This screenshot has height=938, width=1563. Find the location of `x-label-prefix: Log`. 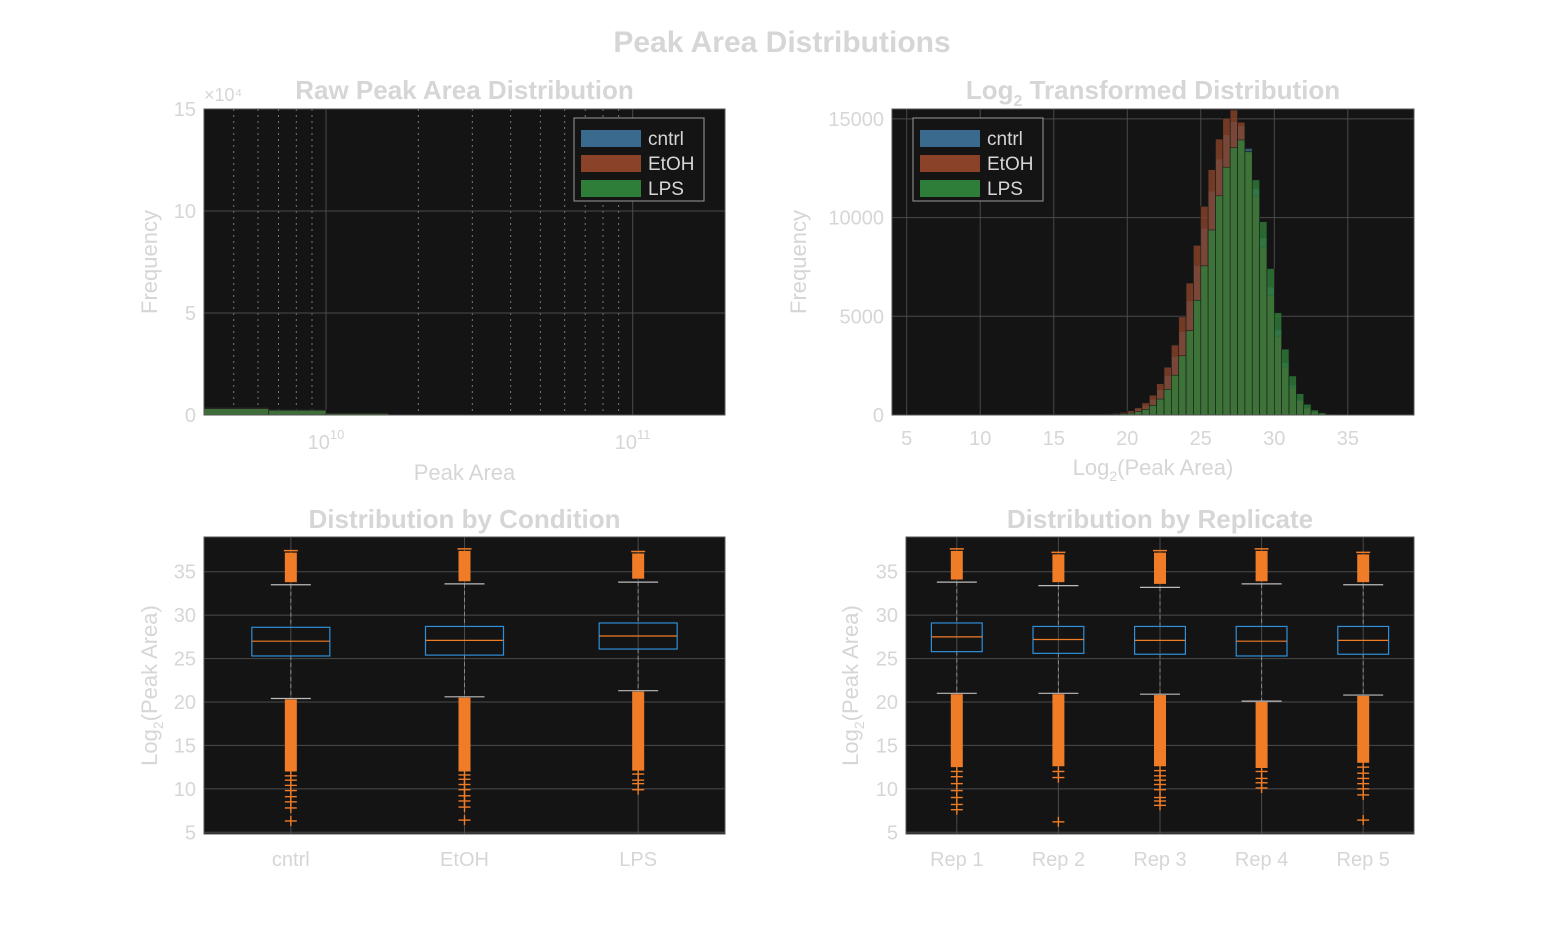

x-label-prefix: Log is located at coordinates (1091, 467).